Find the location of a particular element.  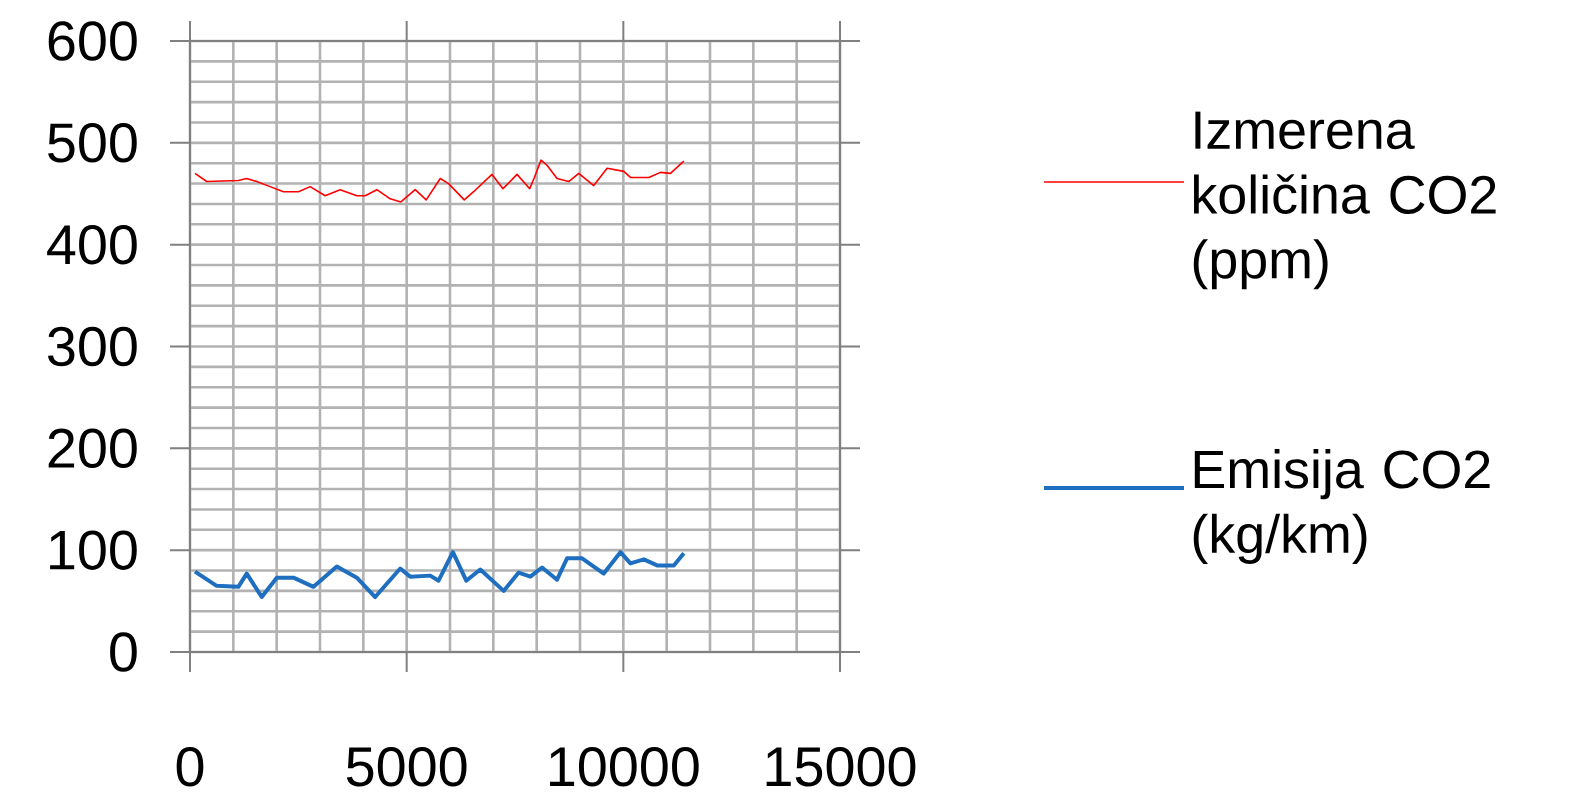

x-tick-label: 15000 is located at coordinates (841, 767).